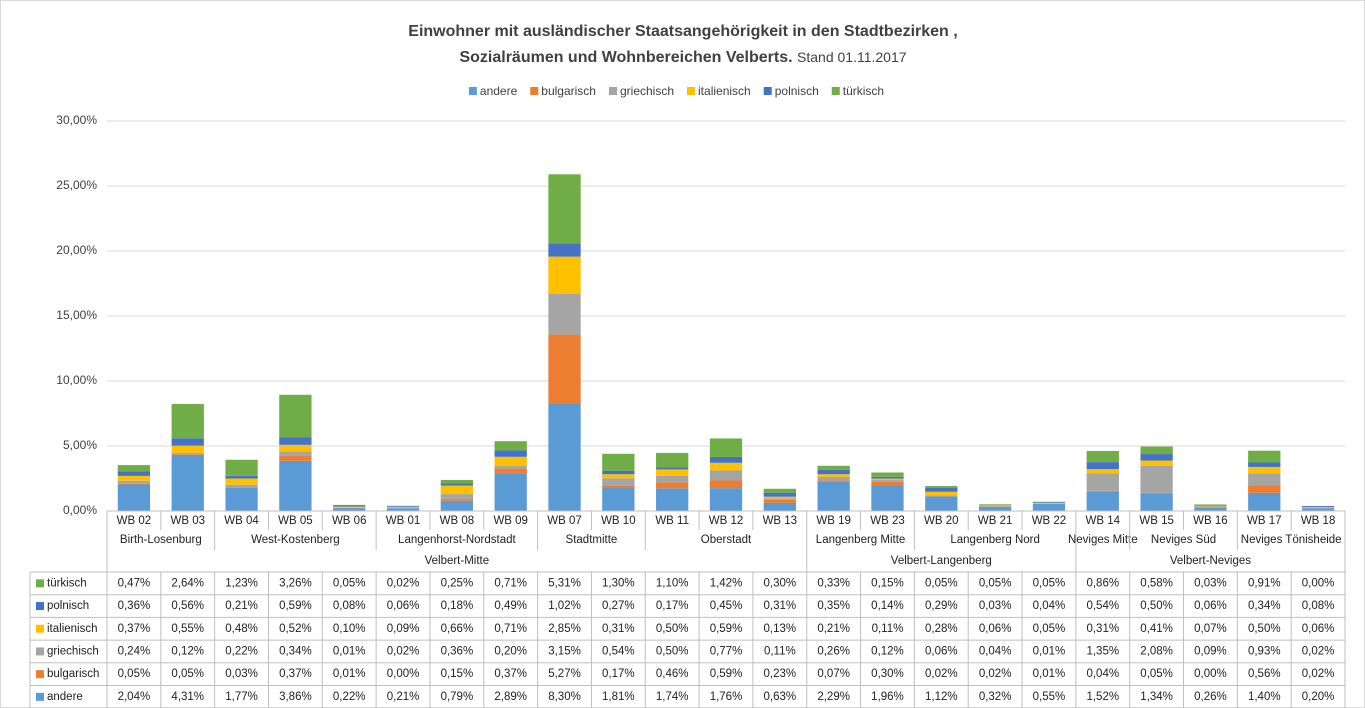 The image size is (1365, 708). What do you see at coordinates (941, 697) in the screenshot?
I see `table-cell: 1,12%` at bounding box center [941, 697].